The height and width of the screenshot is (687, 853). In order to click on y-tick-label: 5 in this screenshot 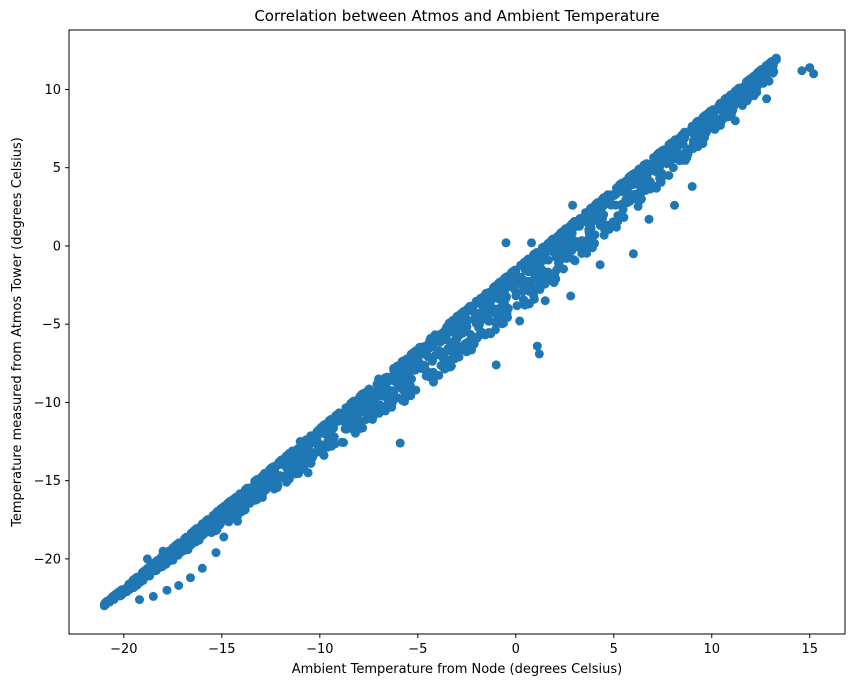, I will do `click(57, 168)`.